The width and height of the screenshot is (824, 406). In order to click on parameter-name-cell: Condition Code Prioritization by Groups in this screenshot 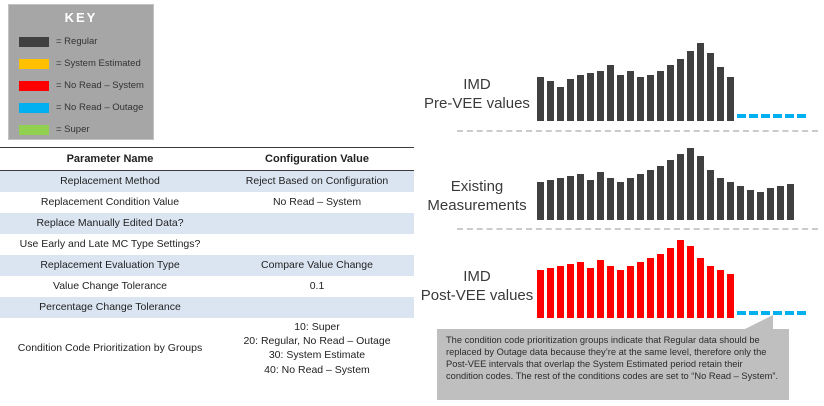, I will do `click(110, 348)`.